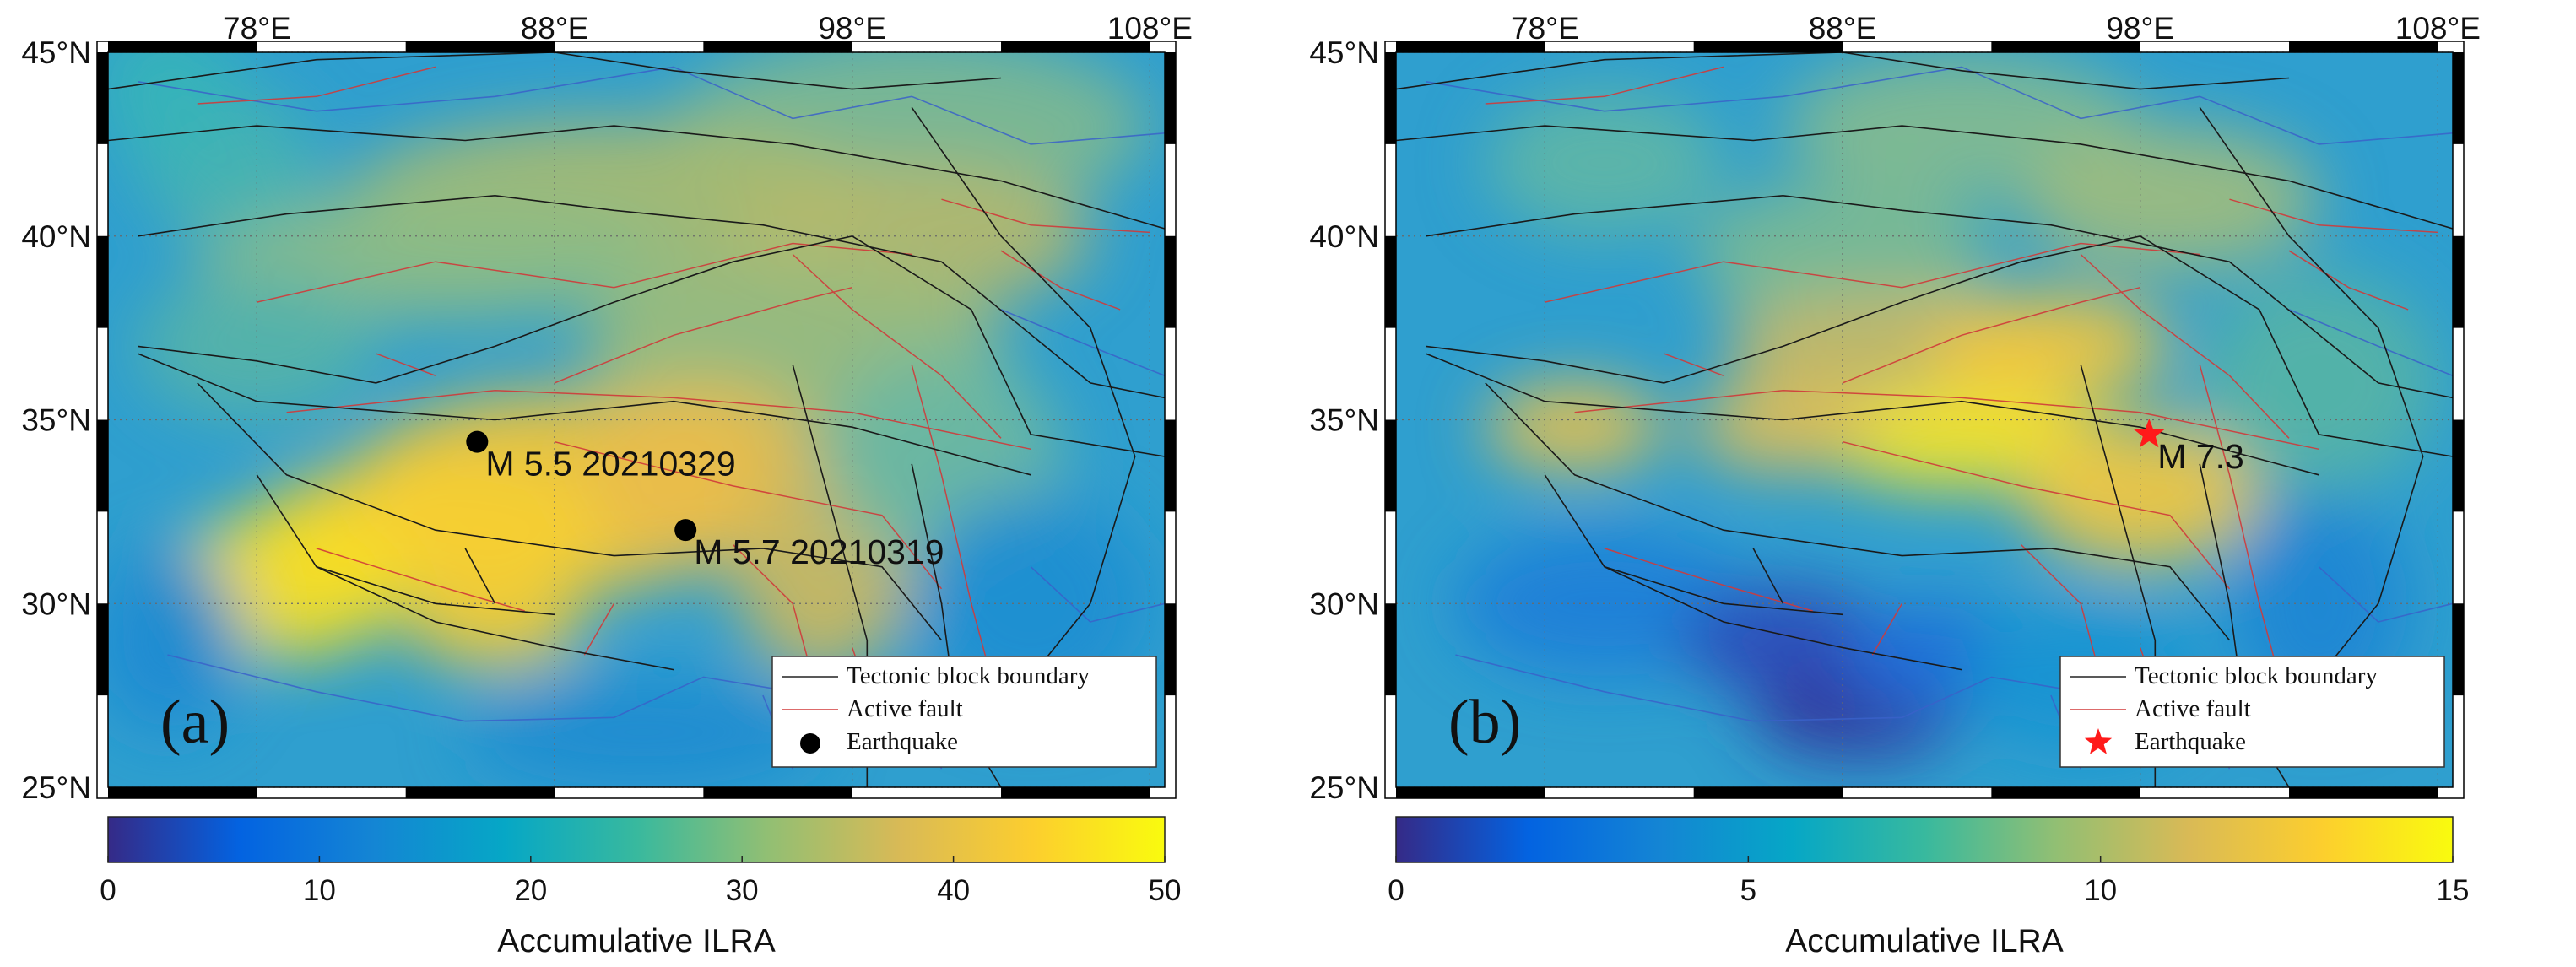  I want to click on legend-star-swatch, so click(2098, 741).